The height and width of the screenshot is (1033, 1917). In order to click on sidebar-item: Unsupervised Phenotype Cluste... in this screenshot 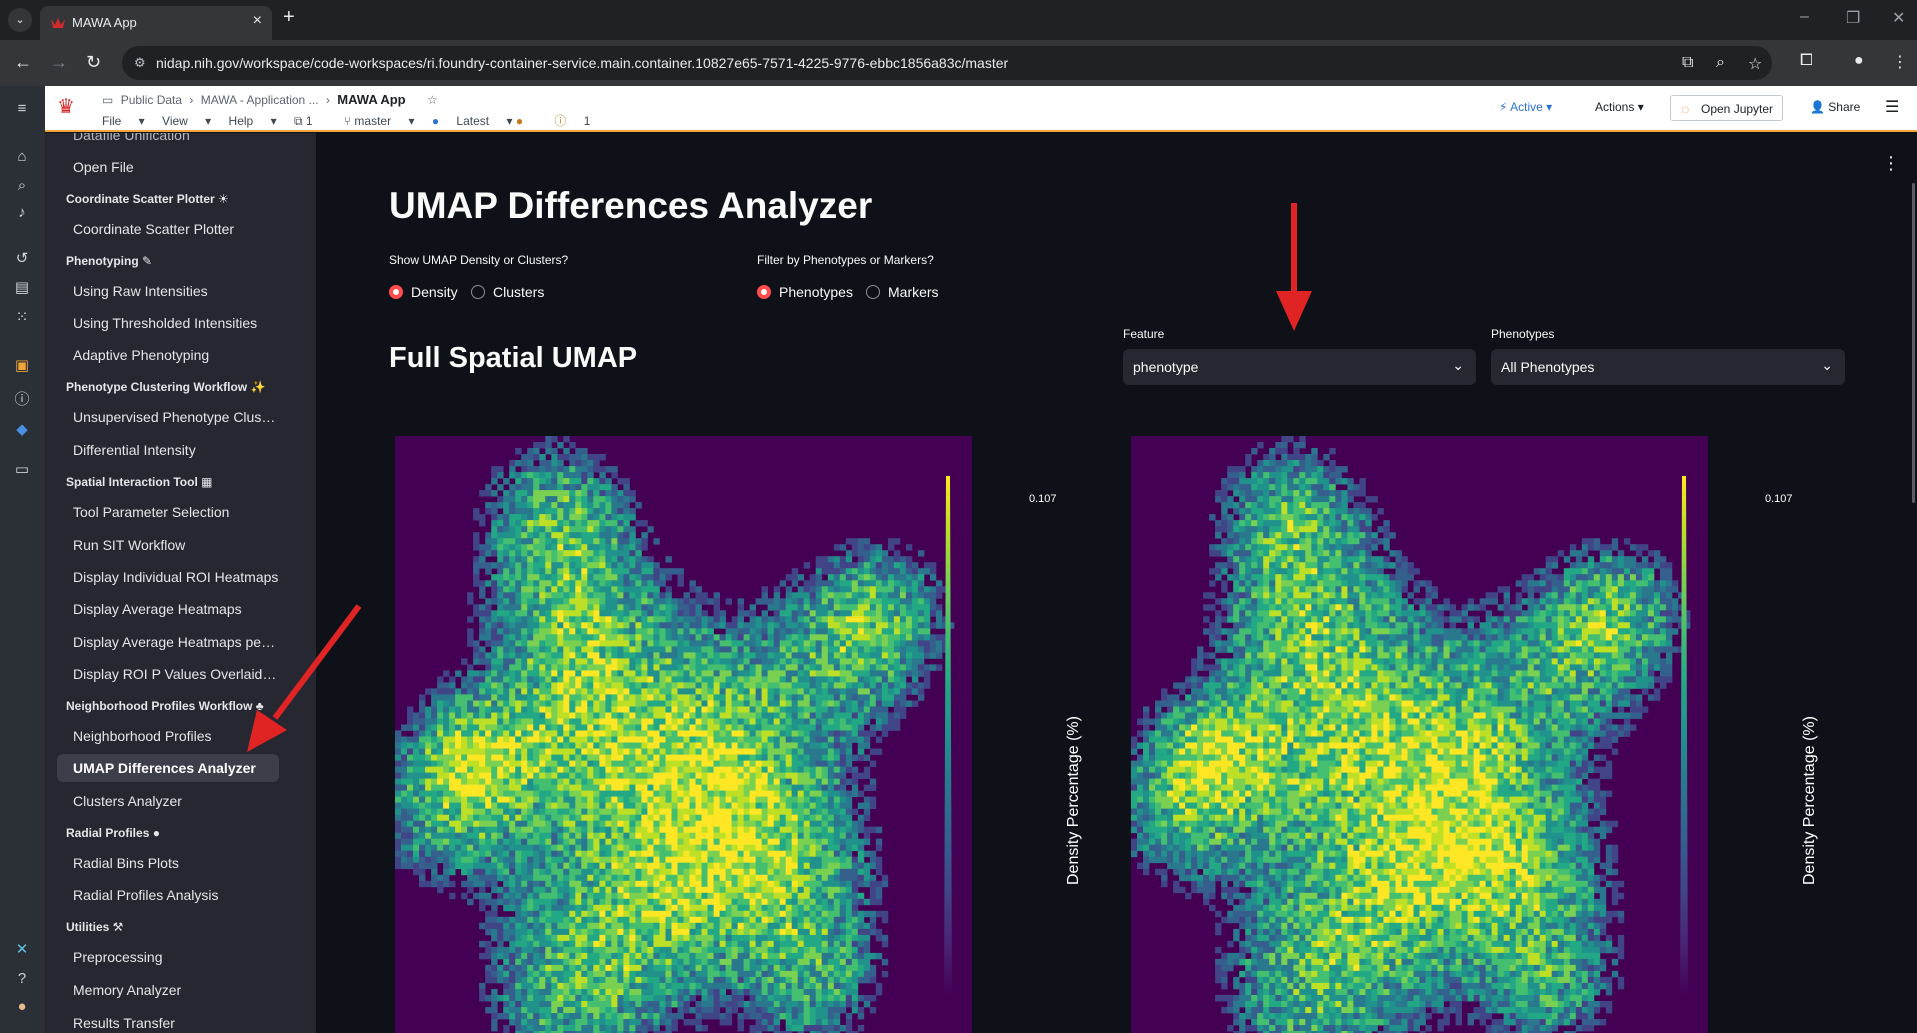, I will do `click(176, 417)`.